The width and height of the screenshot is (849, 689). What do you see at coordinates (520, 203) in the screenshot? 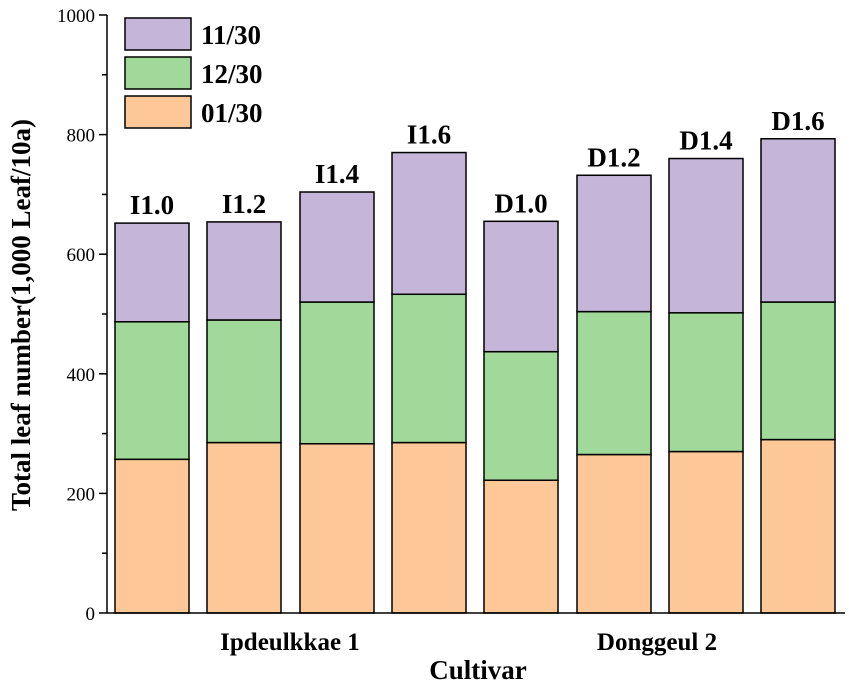
I see `bar-label-D1.0: D1.0` at bounding box center [520, 203].